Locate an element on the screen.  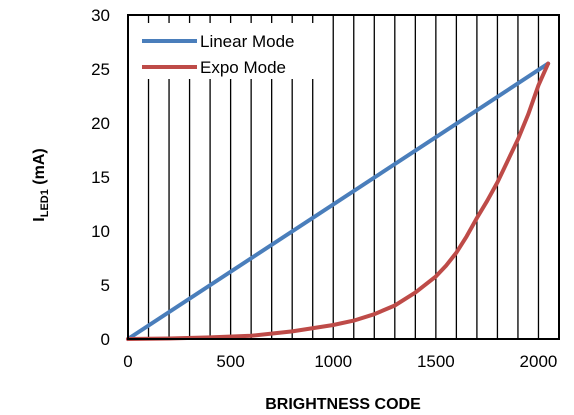
y-axis-title-subscript: LED1 is located at coordinates (45, 203).